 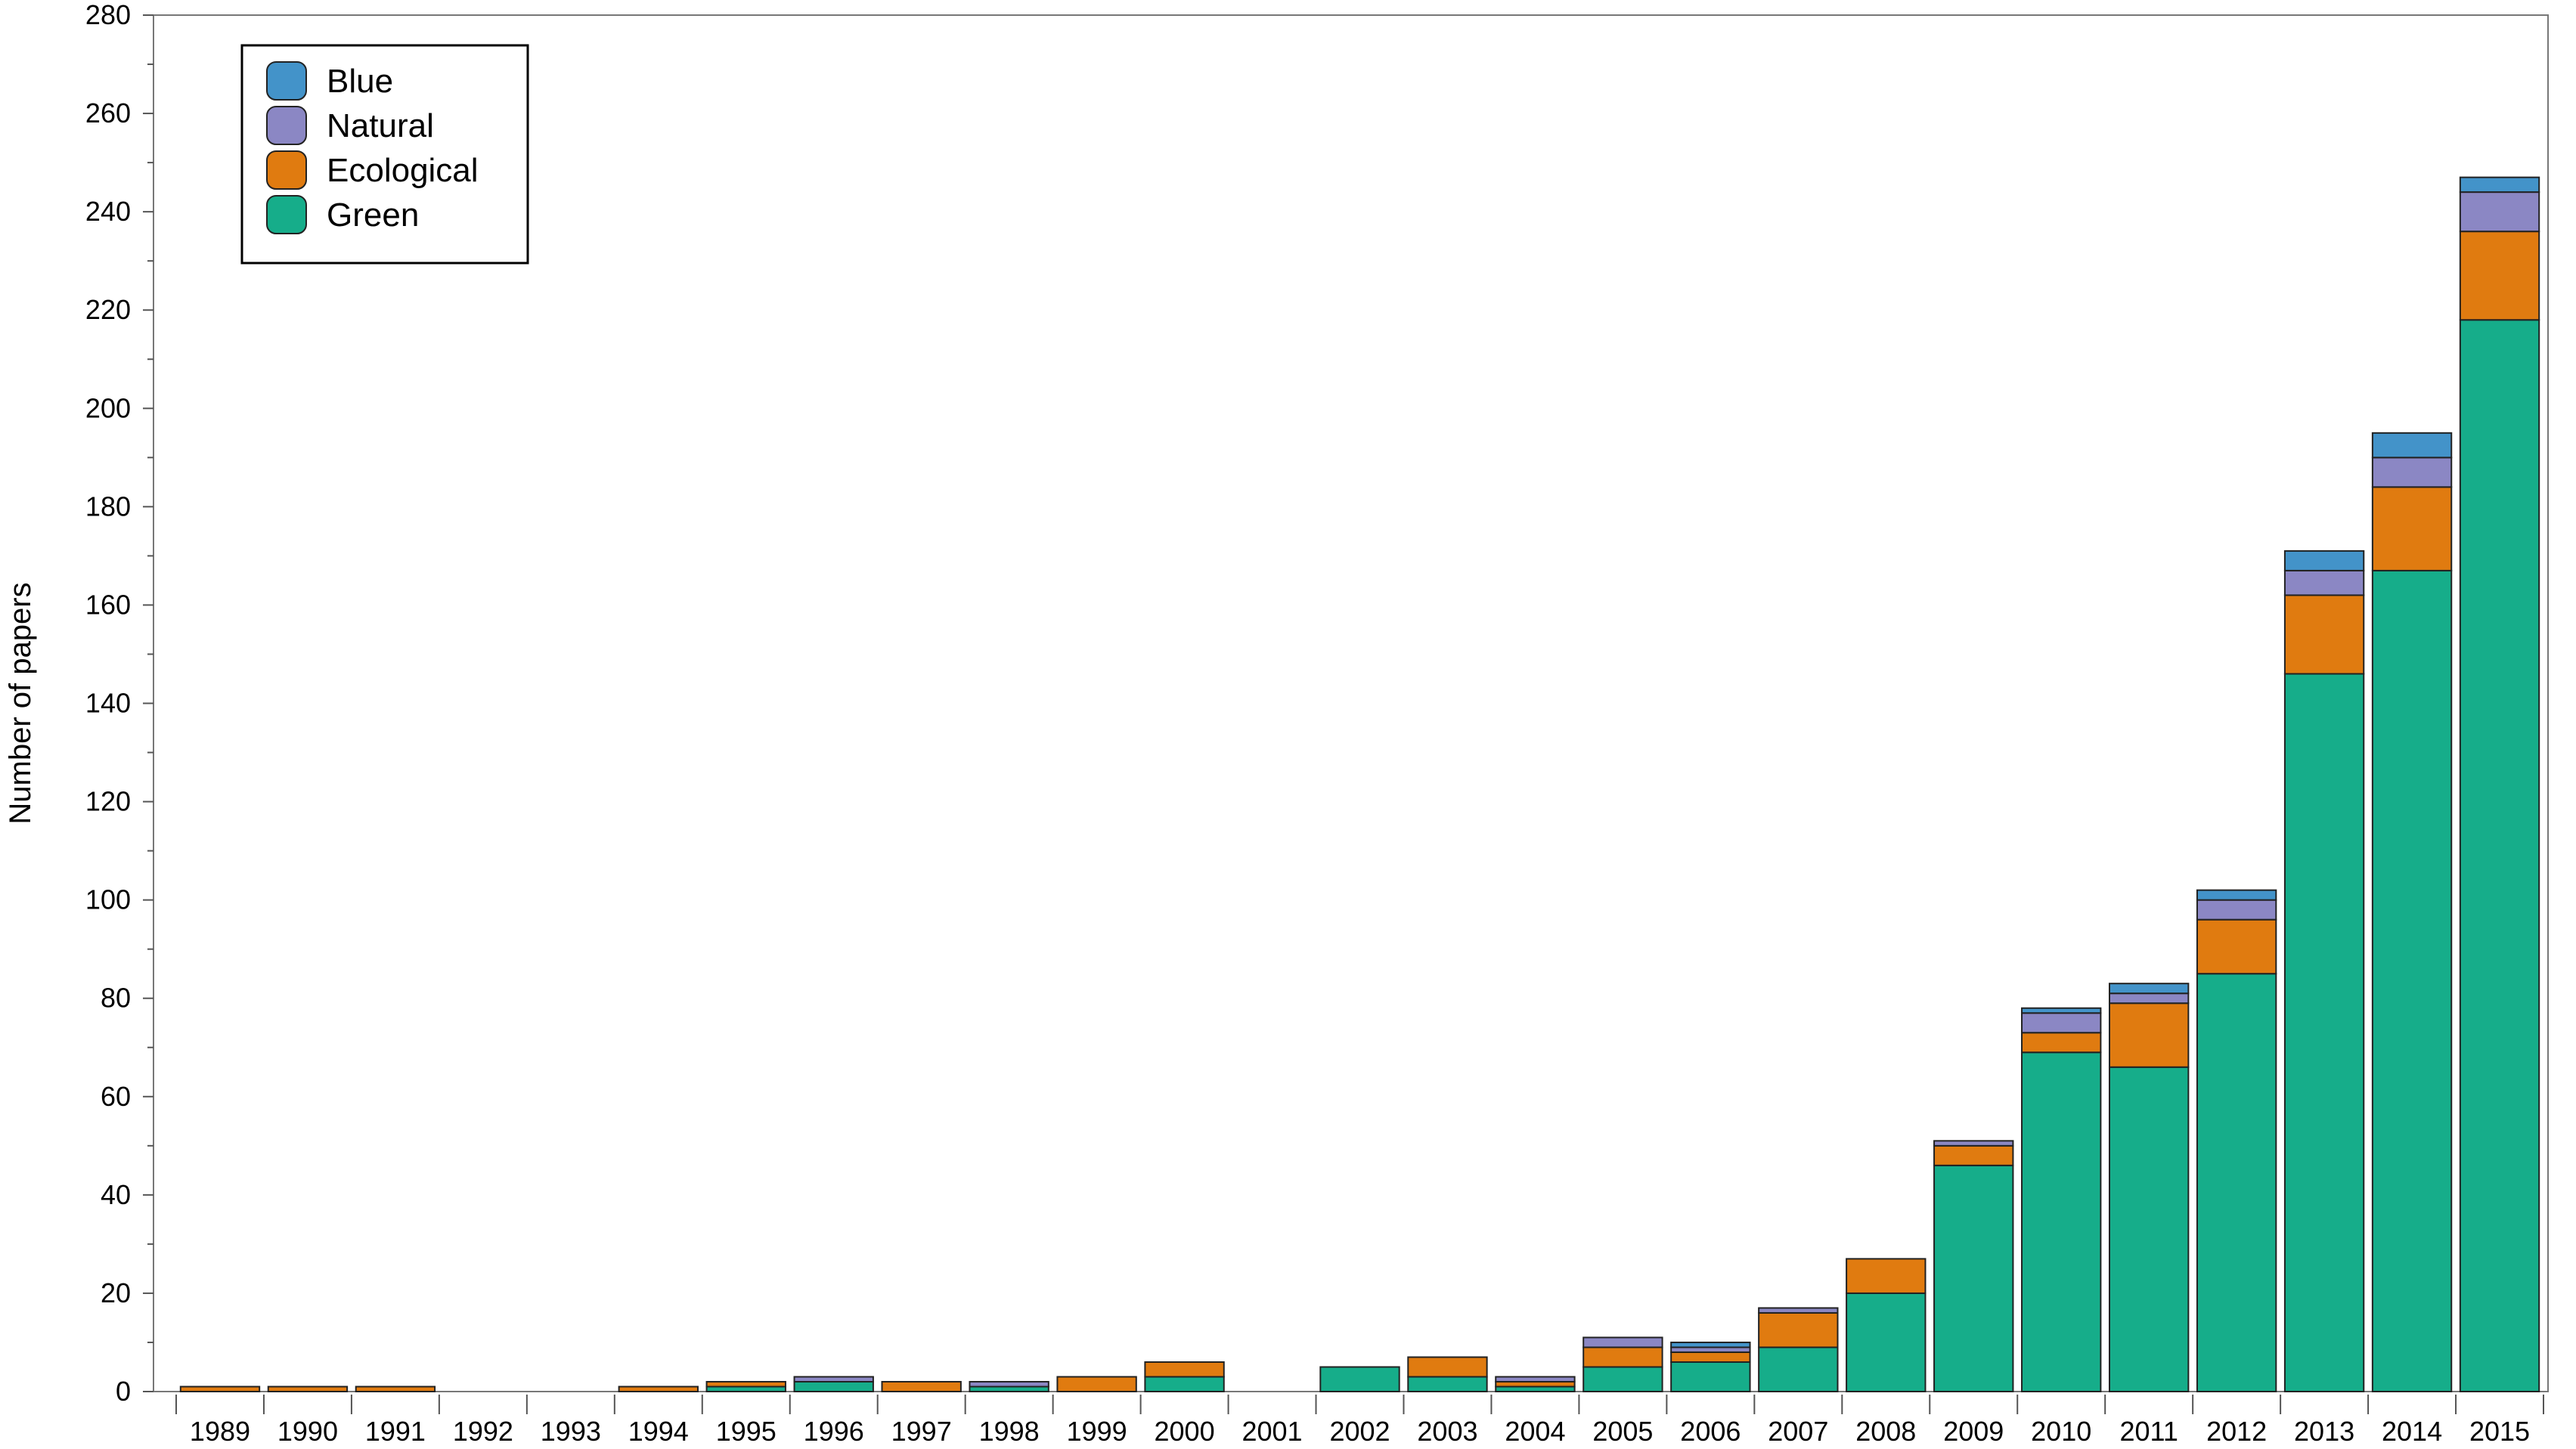 What do you see at coordinates (1535, 1431) in the screenshot?
I see `x-tick-label: 2004` at bounding box center [1535, 1431].